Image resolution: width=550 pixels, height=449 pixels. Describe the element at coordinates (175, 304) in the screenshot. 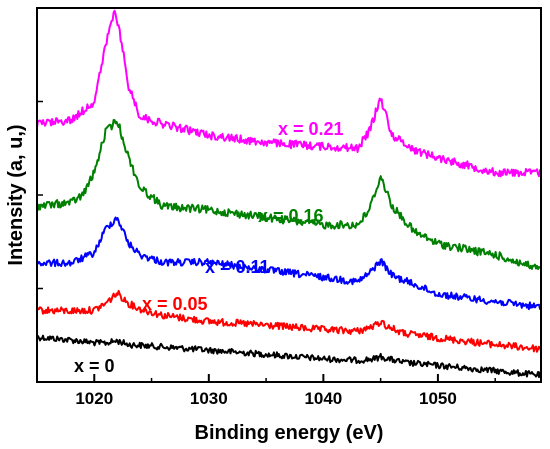

I see `series-label: x = 0.05` at that location.